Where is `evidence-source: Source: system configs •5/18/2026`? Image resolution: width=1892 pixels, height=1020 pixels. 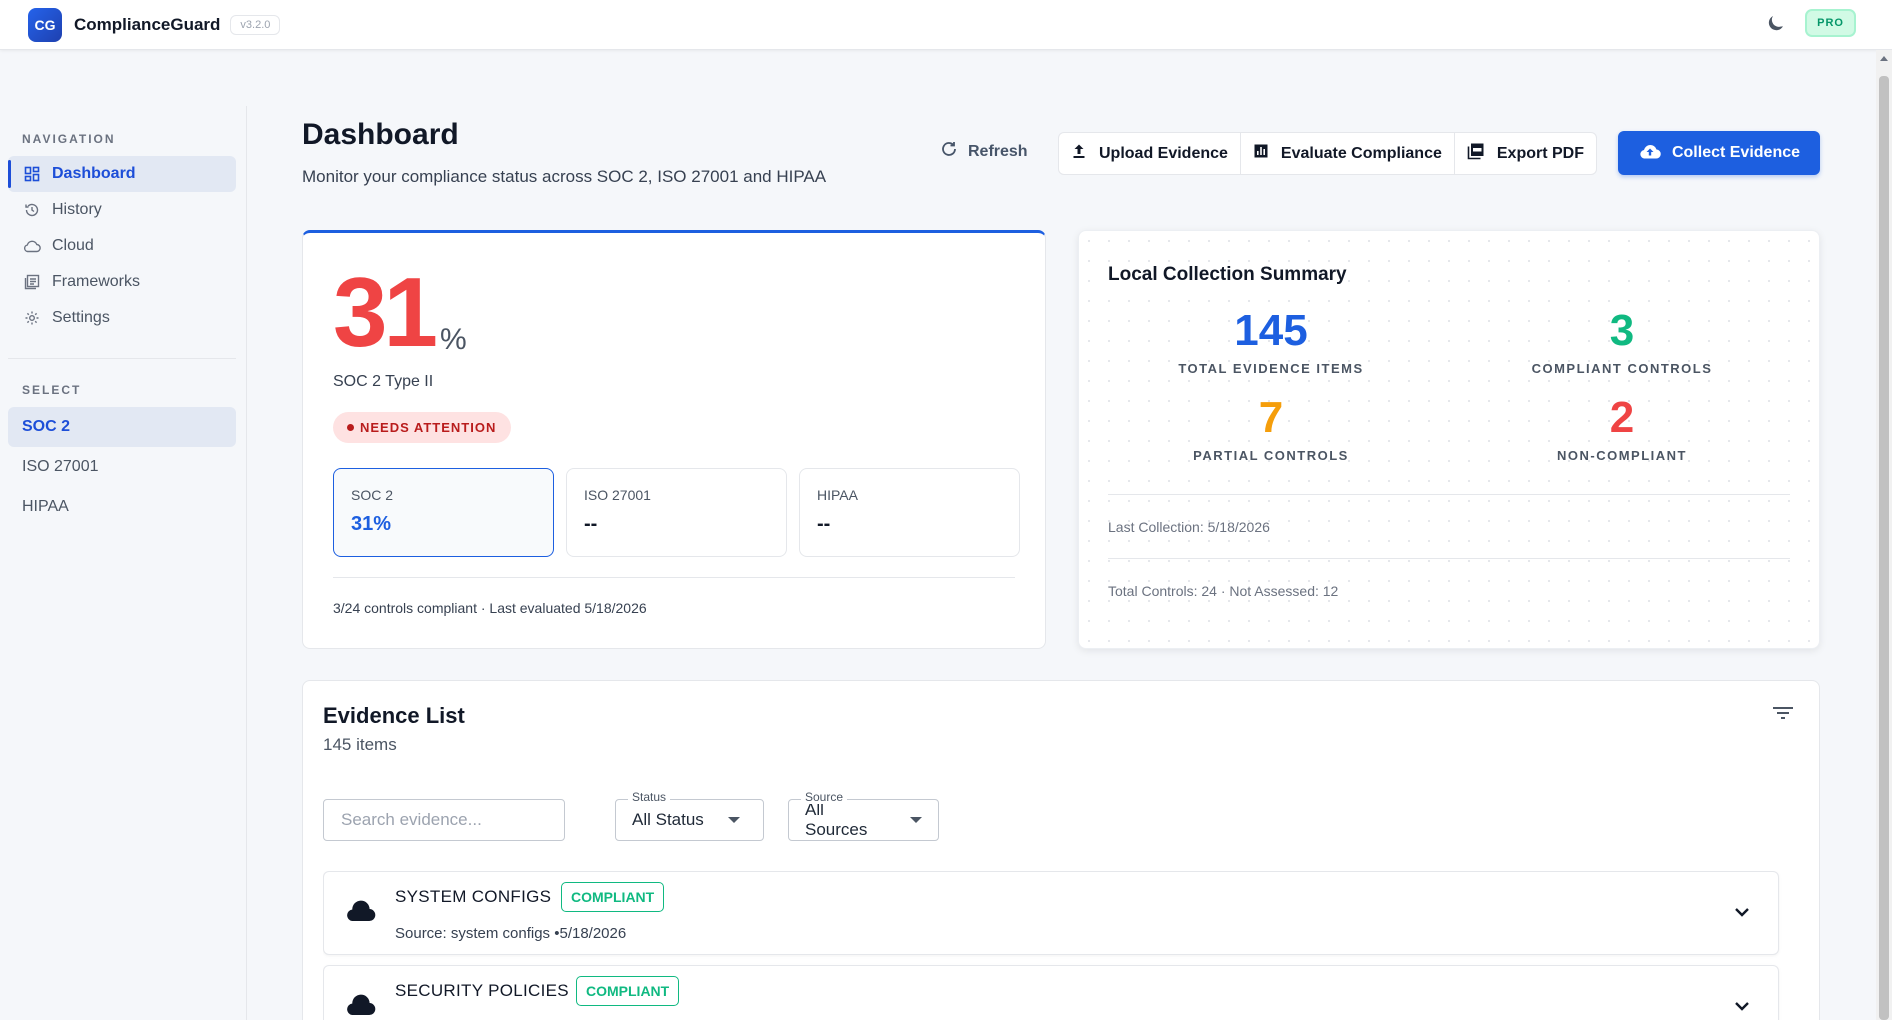 evidence-source: Source: system configs •5/18/2026 is located at coordinates (511, 933).